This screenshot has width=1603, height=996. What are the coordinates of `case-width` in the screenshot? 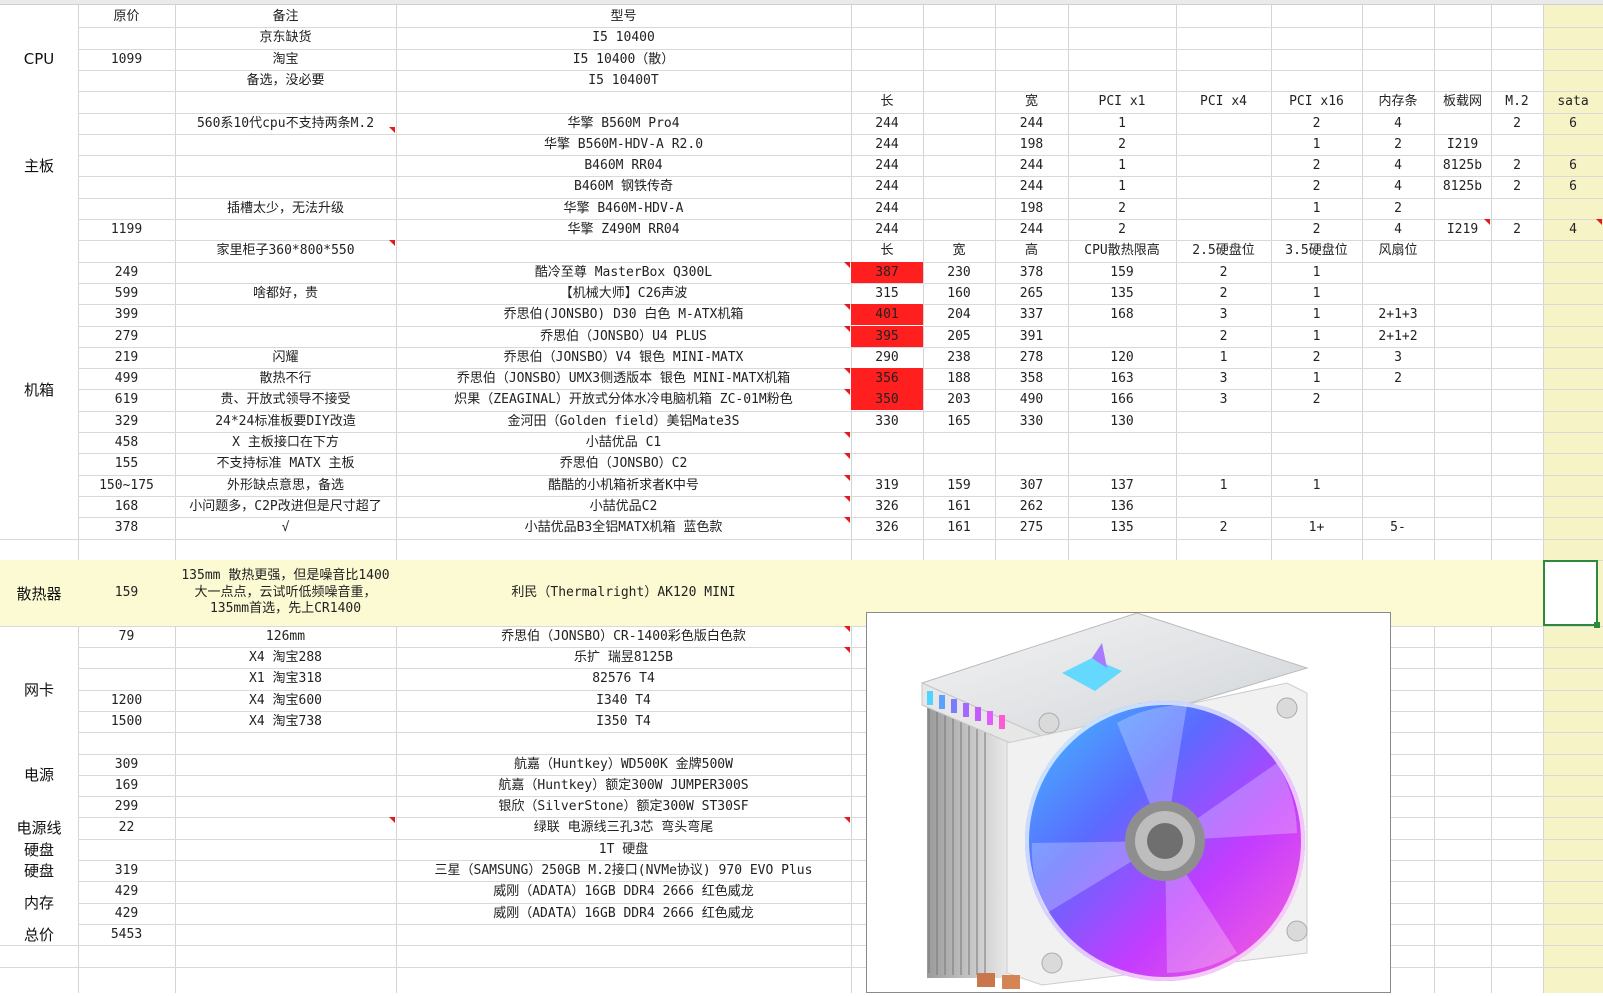 It's located at (959, 463).